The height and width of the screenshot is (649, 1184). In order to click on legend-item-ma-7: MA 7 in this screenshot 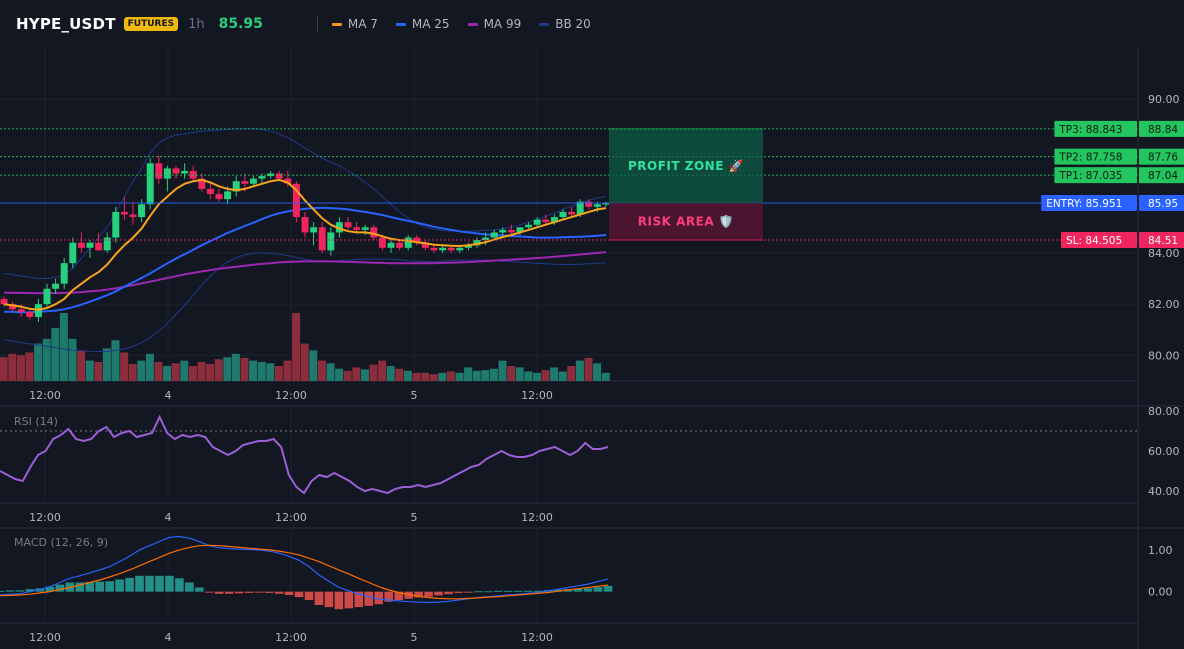, I will do `click(354, 24)`.